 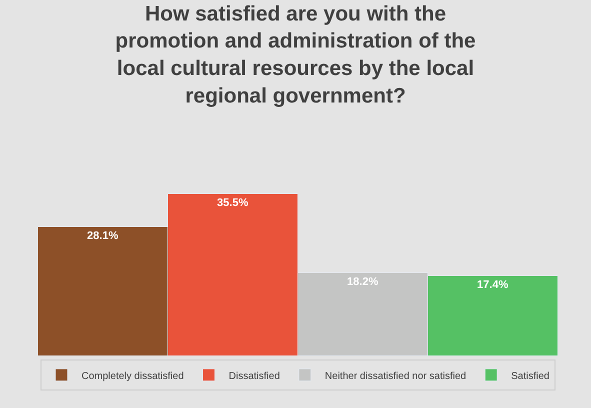 What do you see at coordinates (102, 236) in the screenshot?
I see `data-label: 28.1%` at bounding box center [102, 236].